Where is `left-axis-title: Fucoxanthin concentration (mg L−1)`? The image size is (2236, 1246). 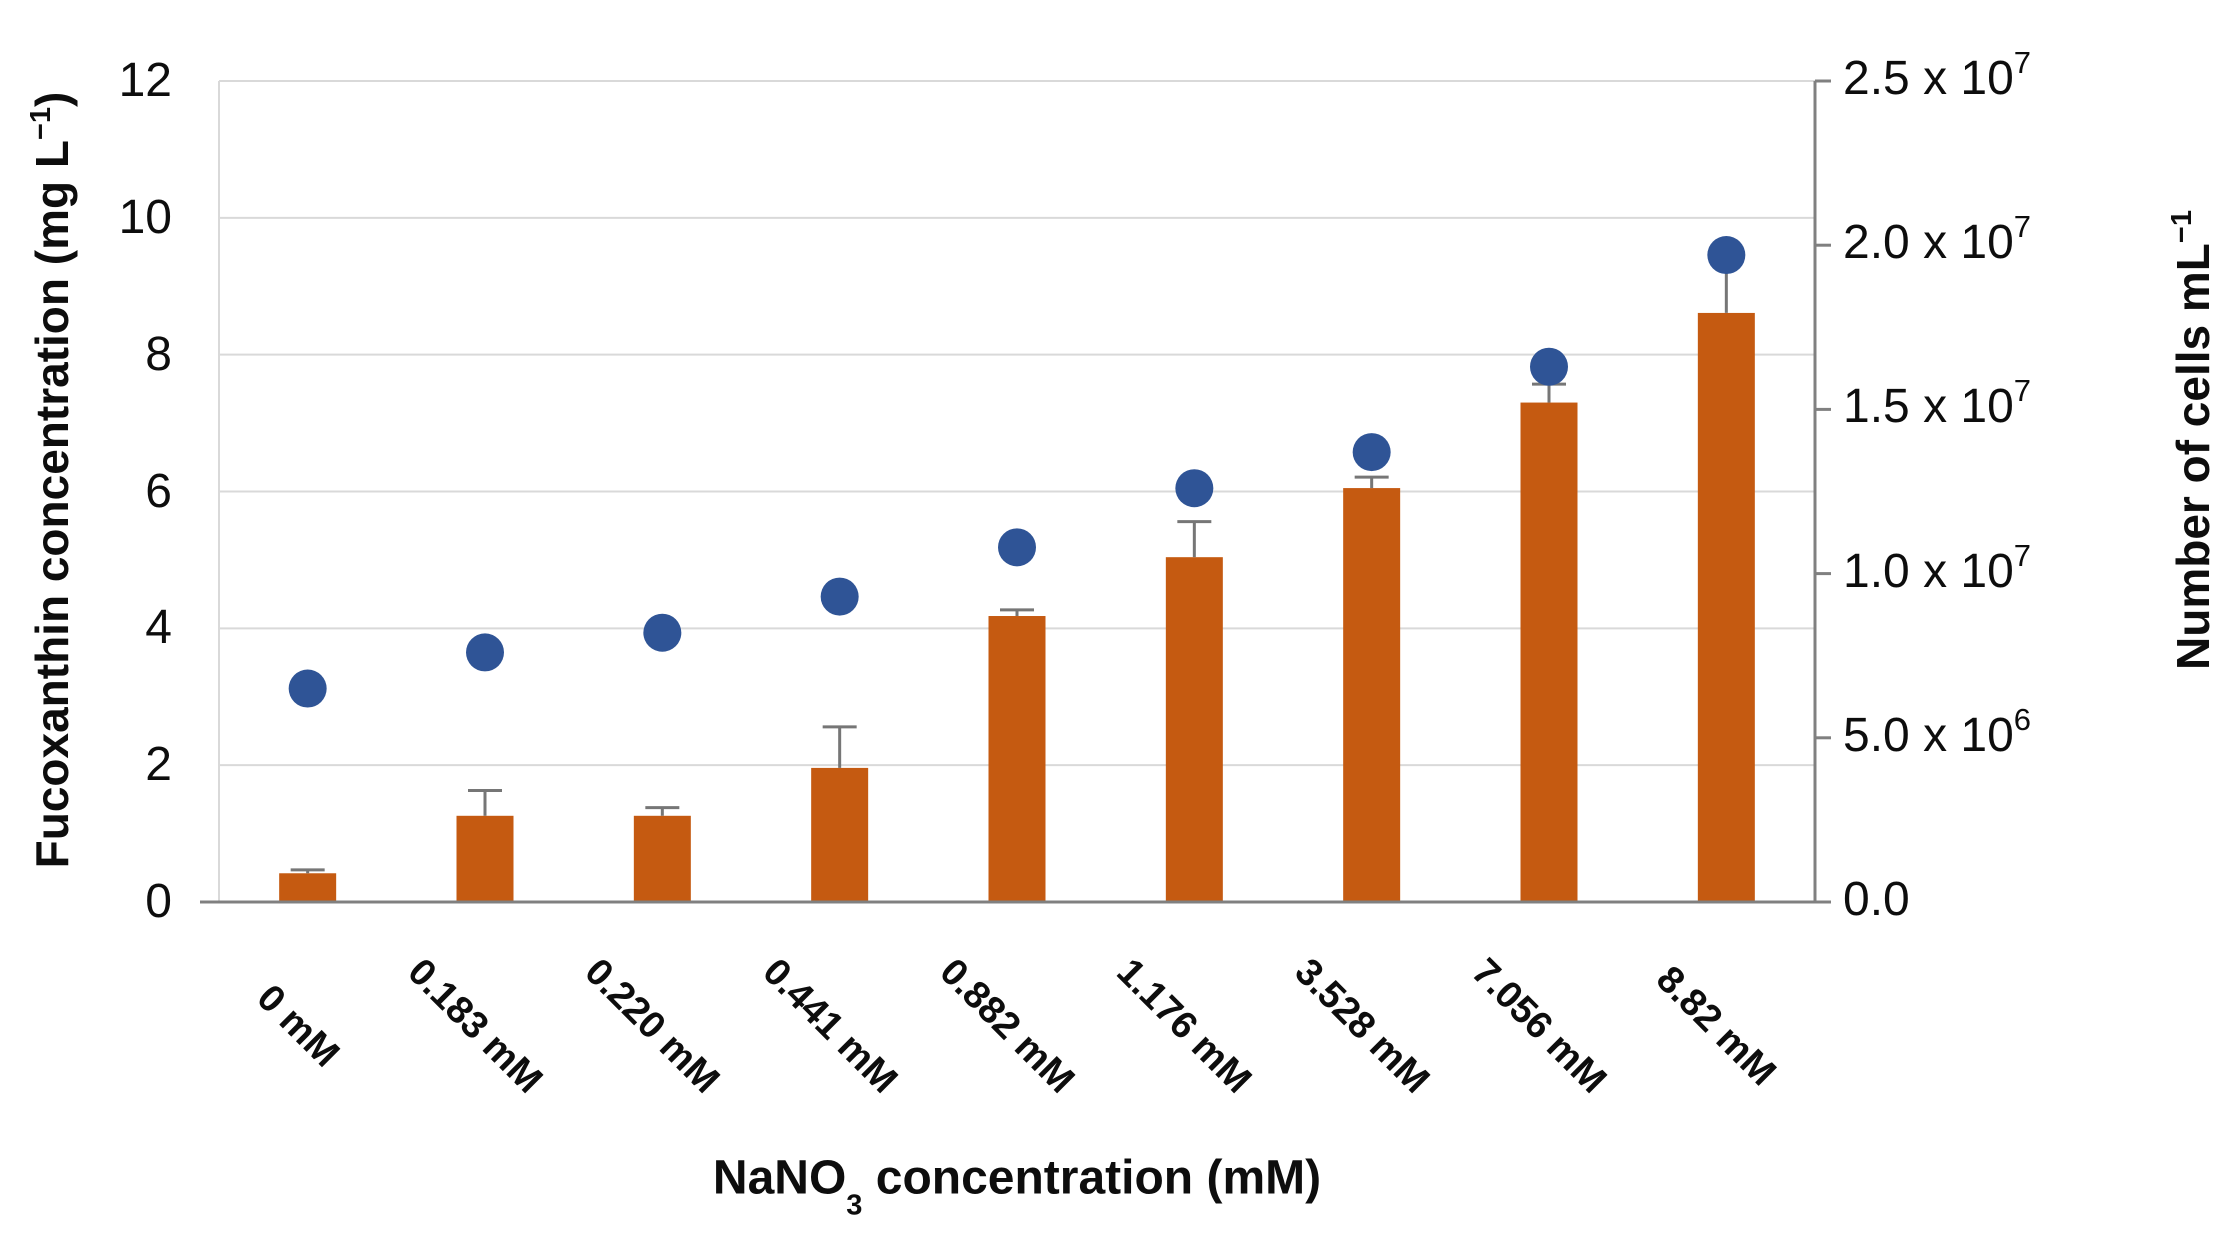 left-axis-title: Fucoxanthin concentration (mg L−1) is located at coordinates (51, 480).